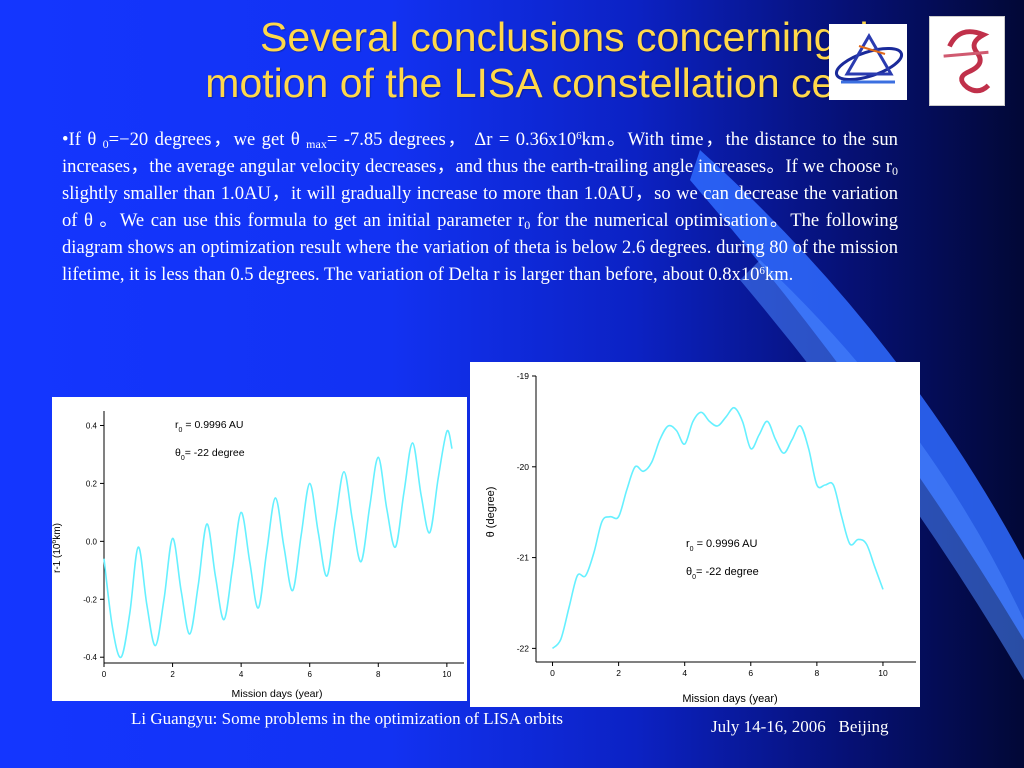 The height and width of the screenshot is (768, 1024). Describe the element at coordinates (729, 699) in the screenshot. I see `chart-theta-xlabel: Mission days (year)` at that location.